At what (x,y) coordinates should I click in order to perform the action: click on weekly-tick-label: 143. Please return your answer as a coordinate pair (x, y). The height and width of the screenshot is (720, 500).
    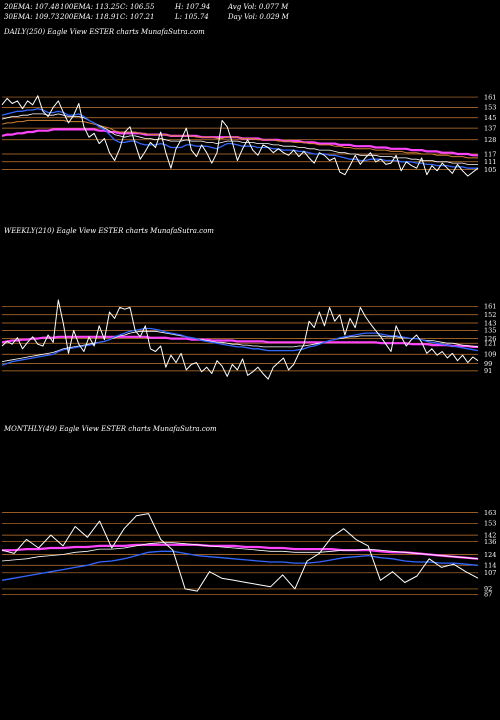
    Looking at the image, I should click on (490, 323).